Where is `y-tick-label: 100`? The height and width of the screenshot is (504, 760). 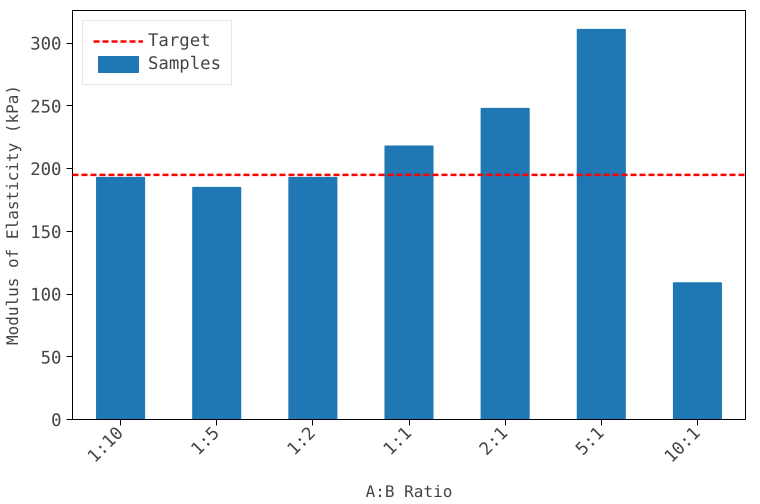
y-tick-label: 100 is located at coordinates (46, 296).